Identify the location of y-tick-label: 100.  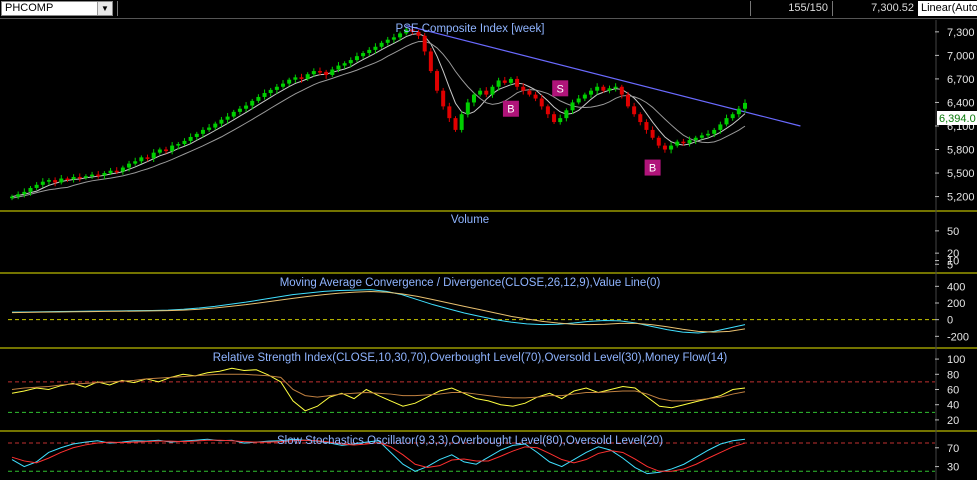
(956, 360).